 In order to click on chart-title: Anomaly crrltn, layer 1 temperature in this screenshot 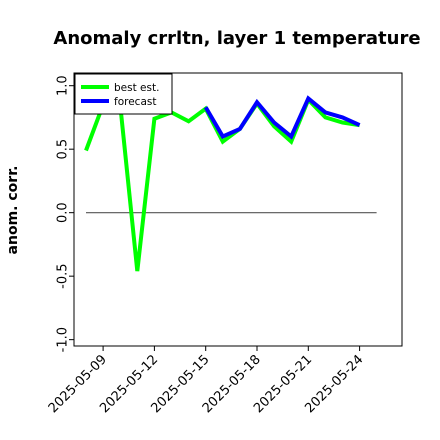, I will do `click(236, 38)`.